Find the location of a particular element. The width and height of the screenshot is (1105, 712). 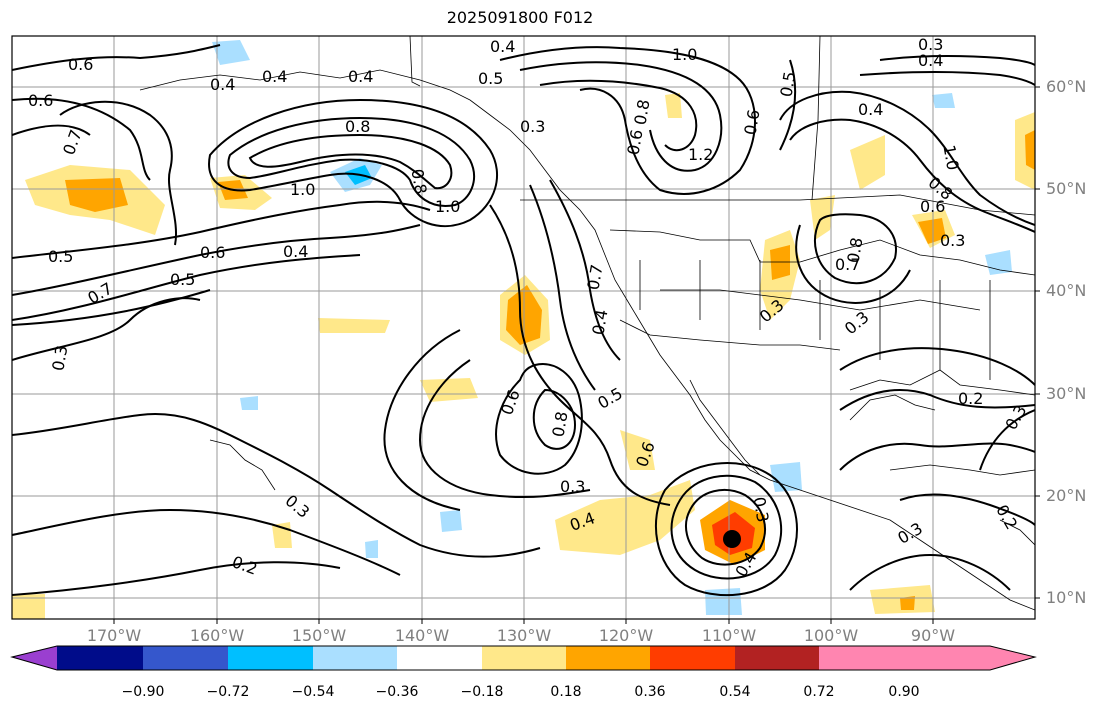

lat-label: 40°N is located at coordinates (1066, 290).